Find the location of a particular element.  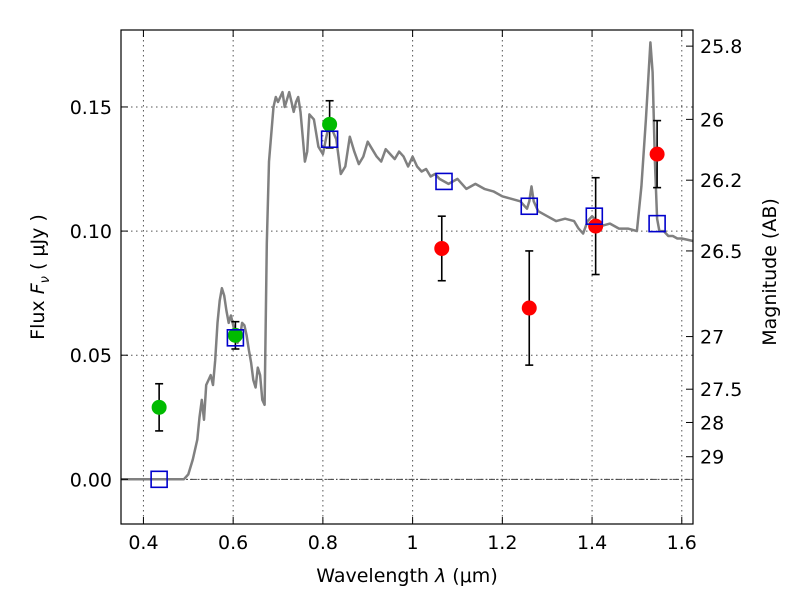

y2-tick-label: 27.5 is located at coordinates (721, 390).